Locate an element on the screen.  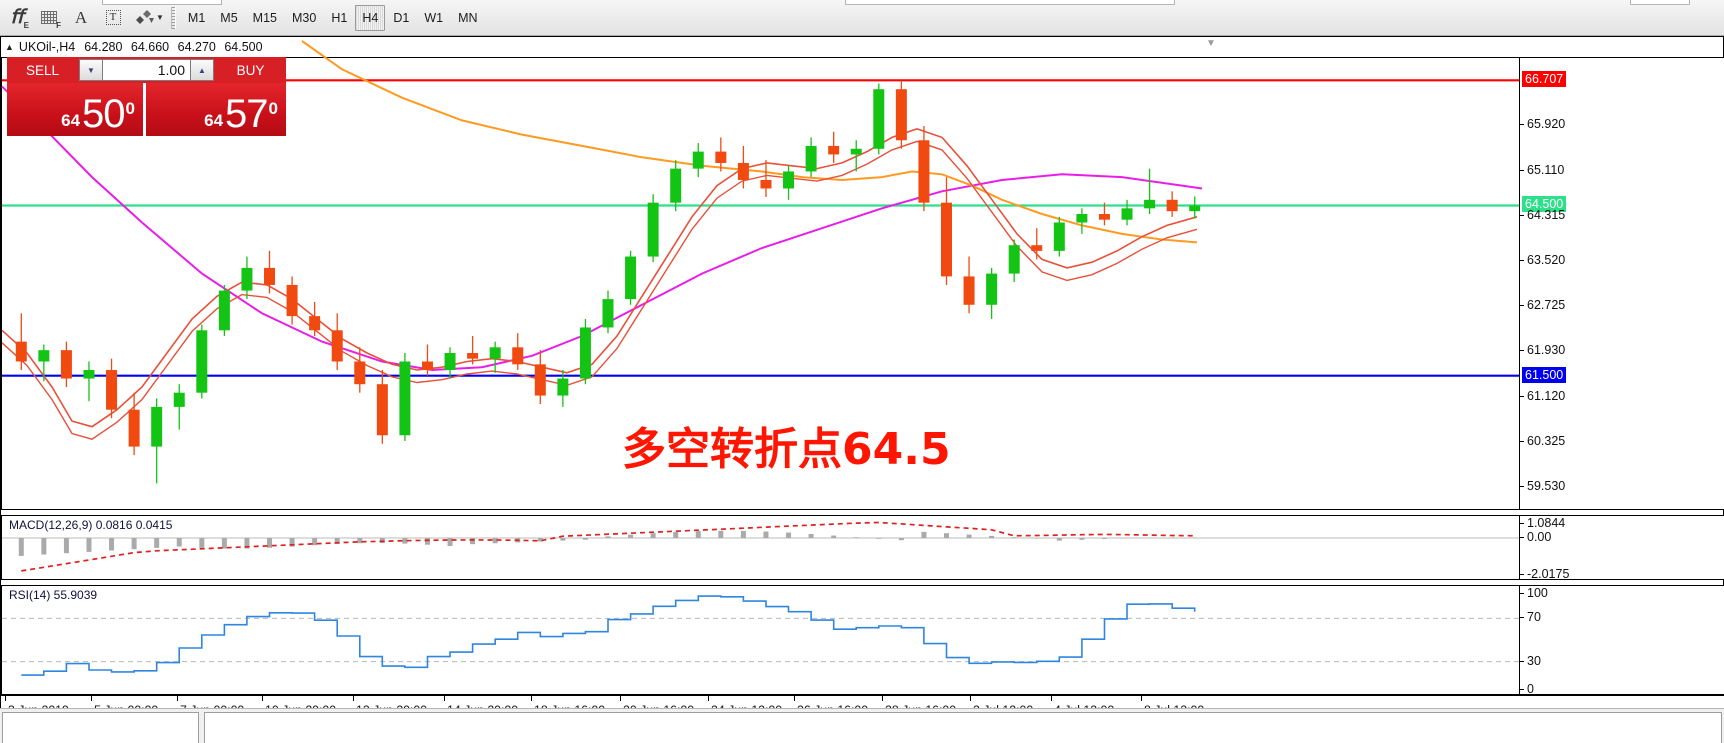
templates-grid-icon: F is located at coordinates (49, 18).